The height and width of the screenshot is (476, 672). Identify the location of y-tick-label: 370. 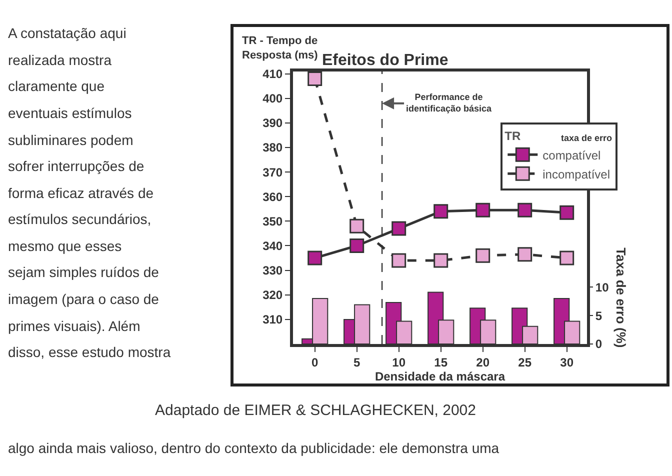
(272, 172).